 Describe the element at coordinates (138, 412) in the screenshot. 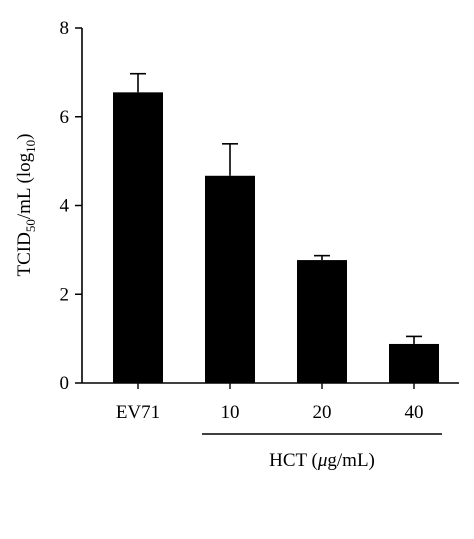

I see `x-tick-label-EV71: EV71` at that location.